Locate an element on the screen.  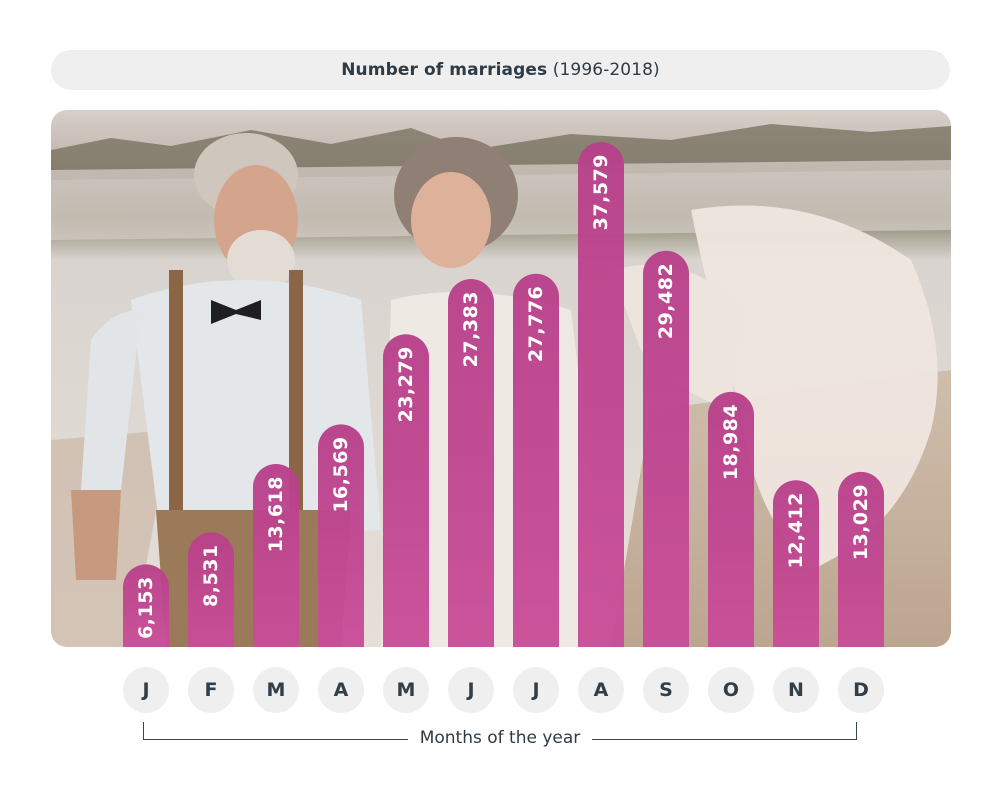
bar-value-label-2: 13,618 is located at coordinates (276, 514).